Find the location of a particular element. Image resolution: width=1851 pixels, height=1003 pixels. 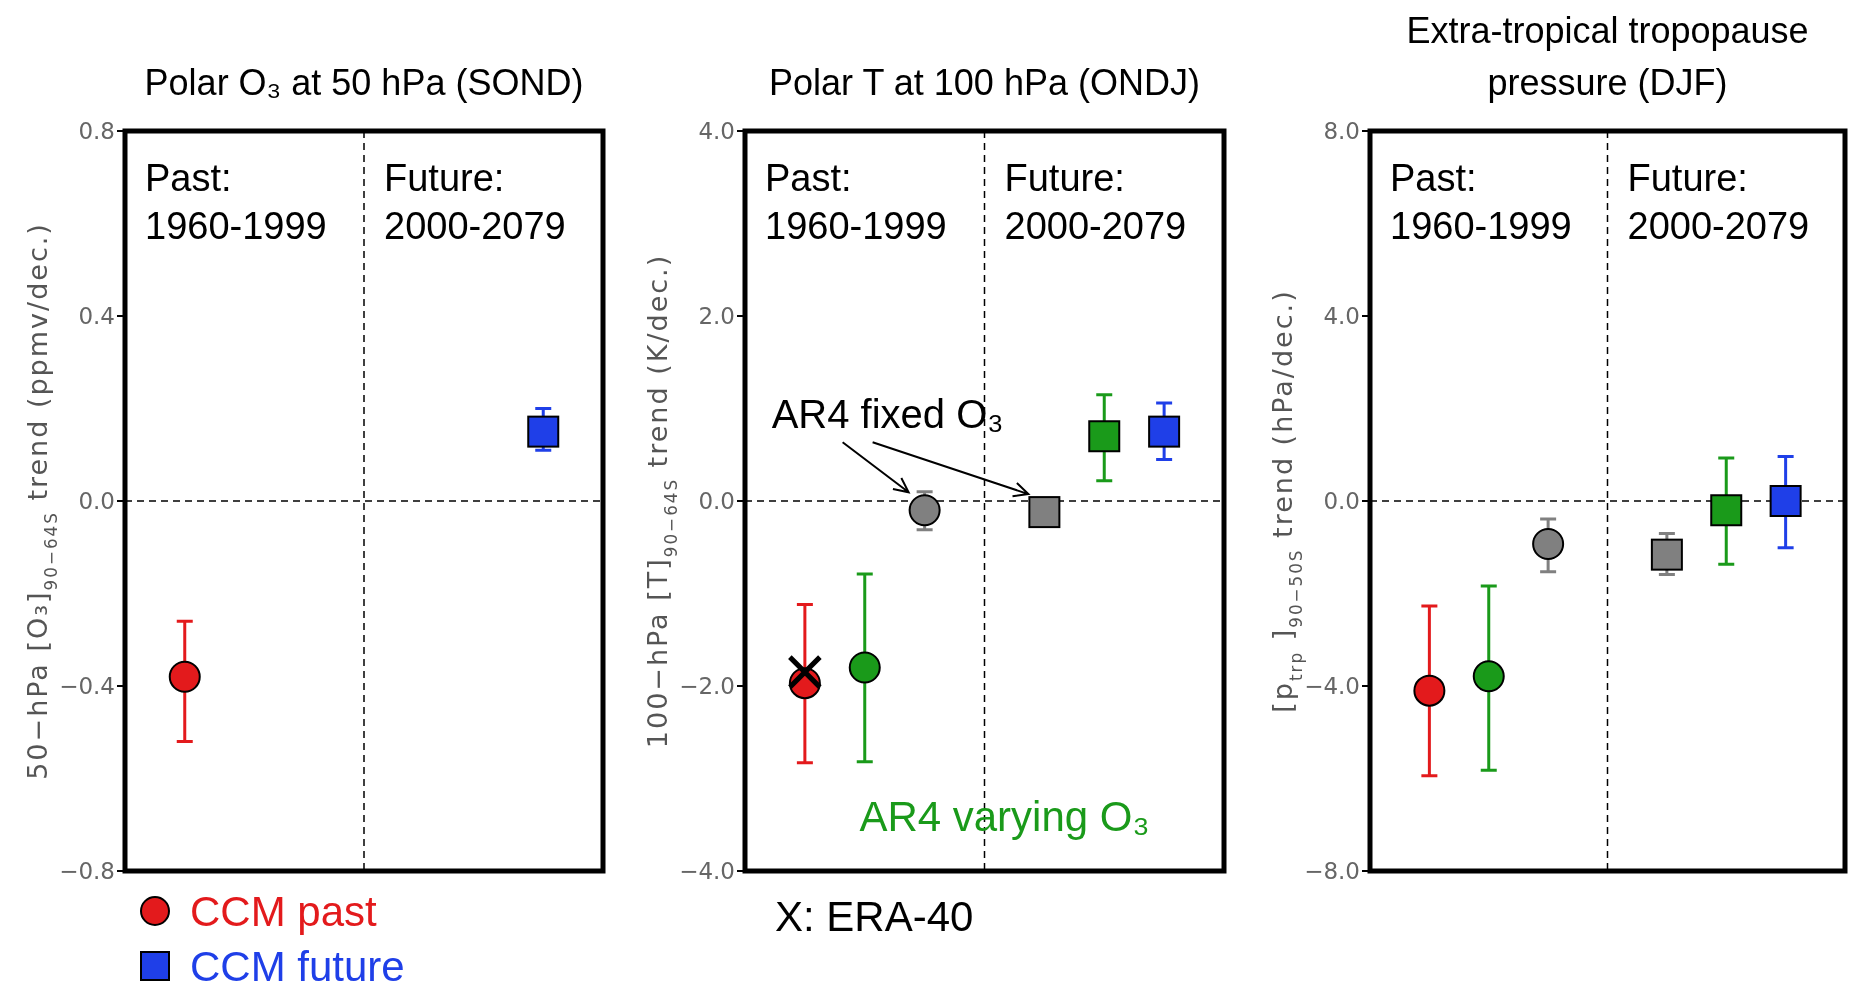

y-tick-label: −8.0 is located at coordinates (1332, 871).